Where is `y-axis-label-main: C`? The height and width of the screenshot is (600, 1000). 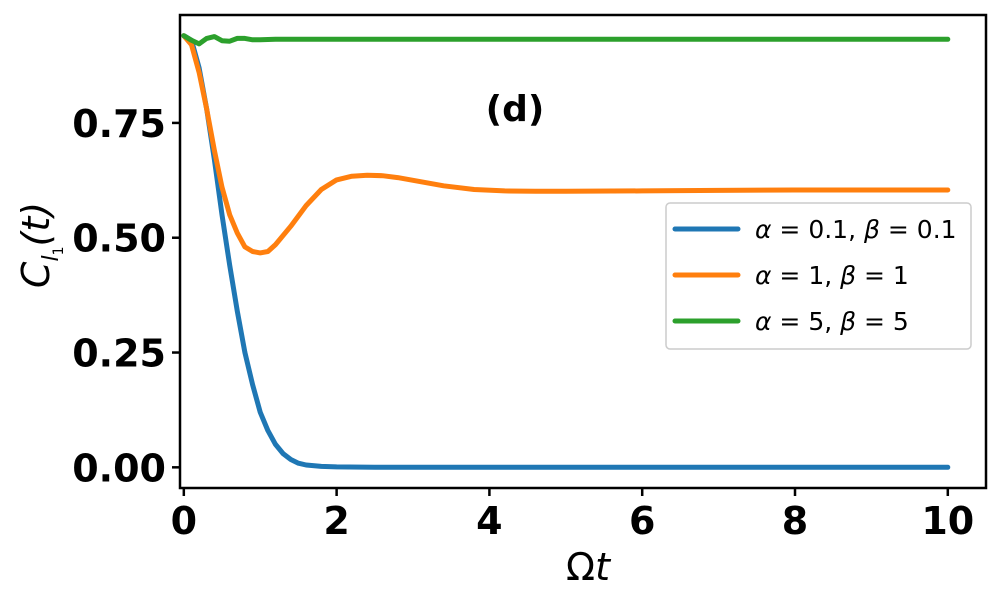
y-axis-label-main: C is located at coordinates (36, 274).